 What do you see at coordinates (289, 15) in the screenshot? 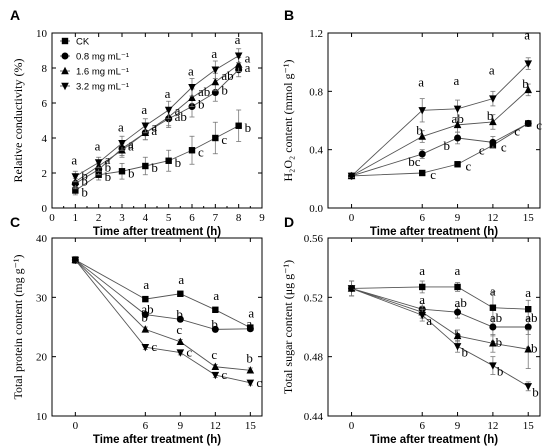
I see `panel-letter: B` at bounding box center [289, 15].